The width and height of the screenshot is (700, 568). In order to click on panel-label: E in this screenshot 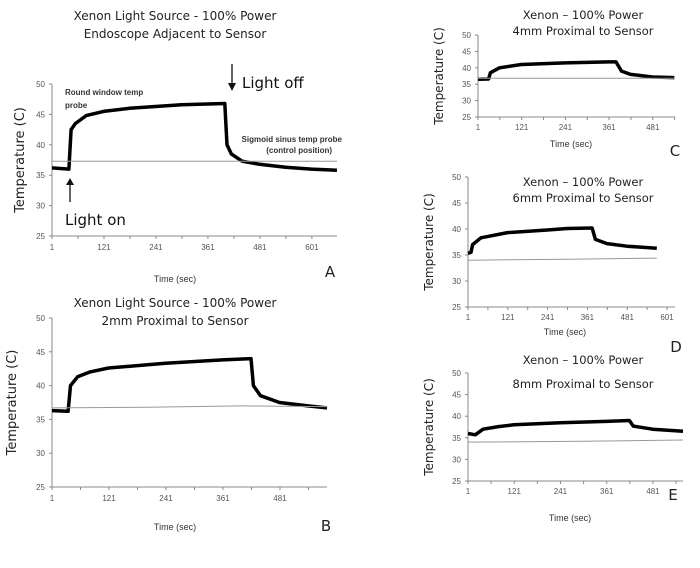, I will do `click(672, 495)`.